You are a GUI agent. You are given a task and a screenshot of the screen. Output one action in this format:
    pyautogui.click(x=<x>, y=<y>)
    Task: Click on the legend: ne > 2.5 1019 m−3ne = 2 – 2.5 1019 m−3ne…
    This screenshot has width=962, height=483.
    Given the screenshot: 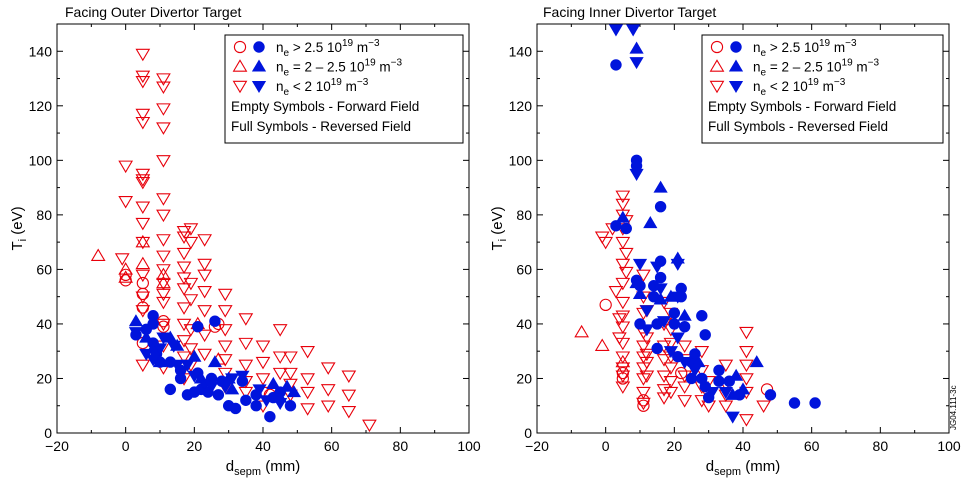 What is the action you would take?
    pyautogui.click(x=344, y=89)
    